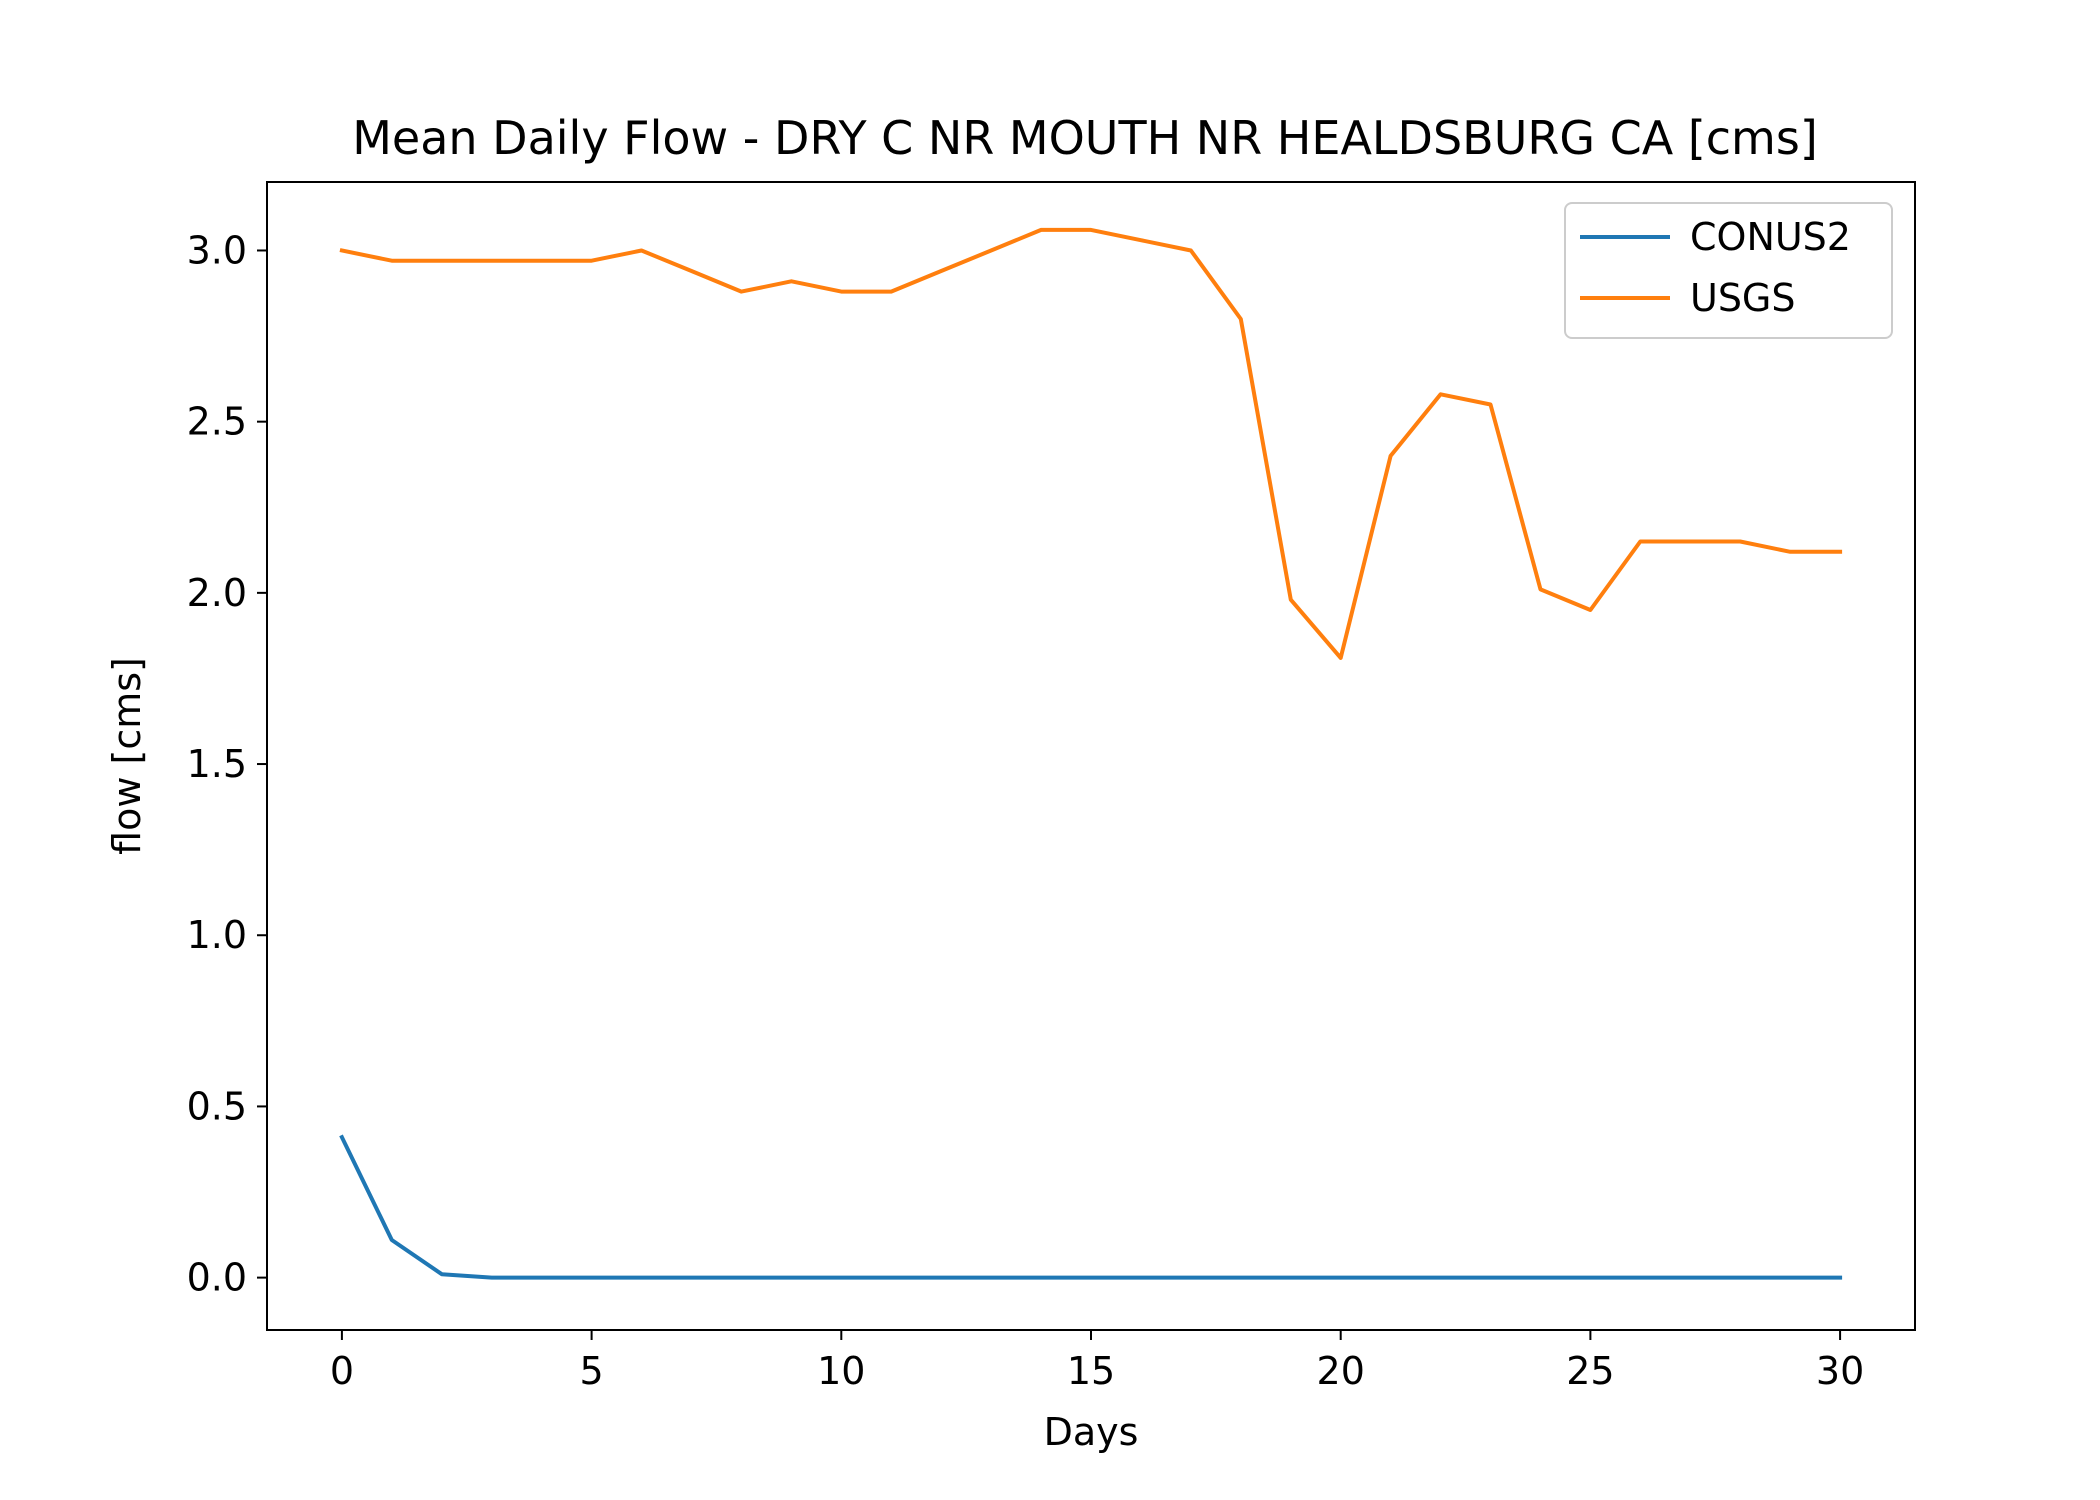  I want to click on y-tick-label: 0.5, so click(217, 1106).